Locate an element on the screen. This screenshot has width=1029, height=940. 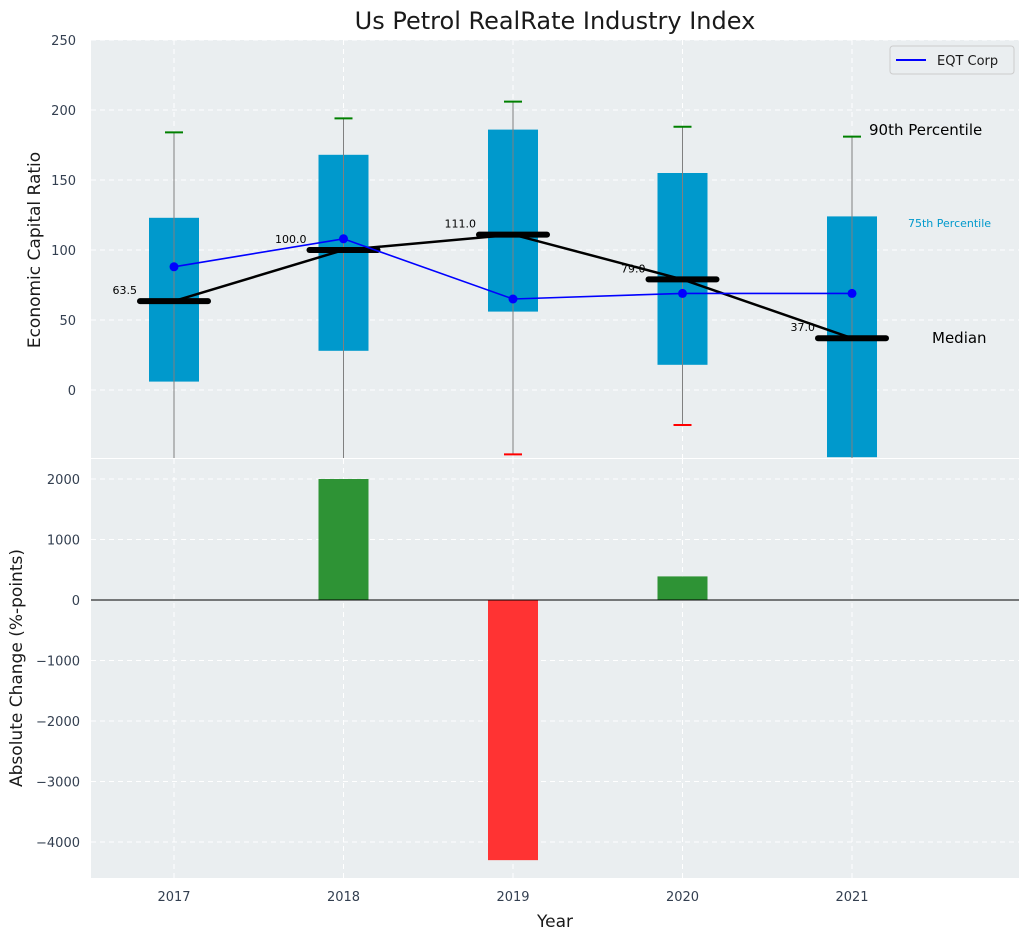
x-ticks: 2017 2018 2019 2020 2021 is located at coordinates (512, 897).